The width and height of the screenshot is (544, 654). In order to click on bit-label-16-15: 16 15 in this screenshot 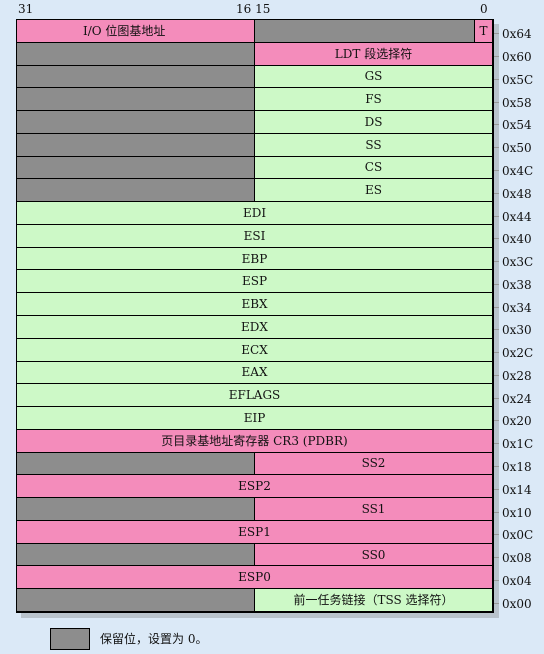, I will do `click(253, 9)`.